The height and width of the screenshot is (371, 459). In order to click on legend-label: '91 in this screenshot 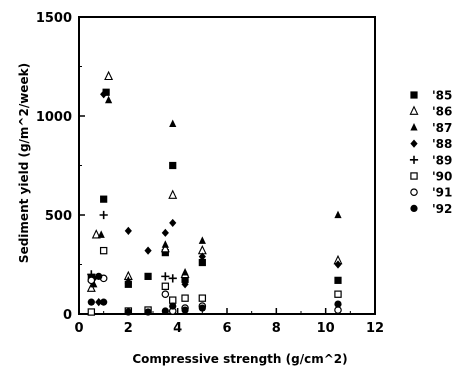, I will do `click(442, 193)`.